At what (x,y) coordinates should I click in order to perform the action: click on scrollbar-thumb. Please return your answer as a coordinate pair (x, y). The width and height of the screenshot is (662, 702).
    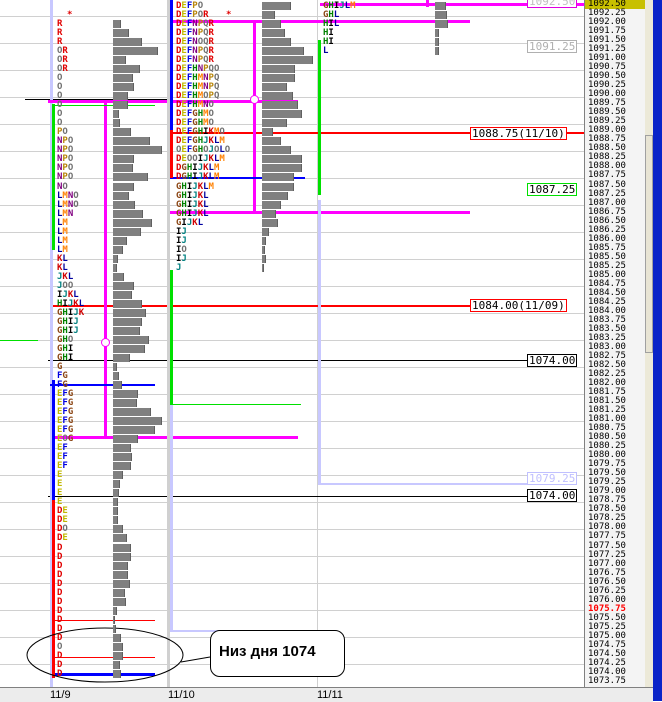
    Looking at the image, I should click on (649, 244).